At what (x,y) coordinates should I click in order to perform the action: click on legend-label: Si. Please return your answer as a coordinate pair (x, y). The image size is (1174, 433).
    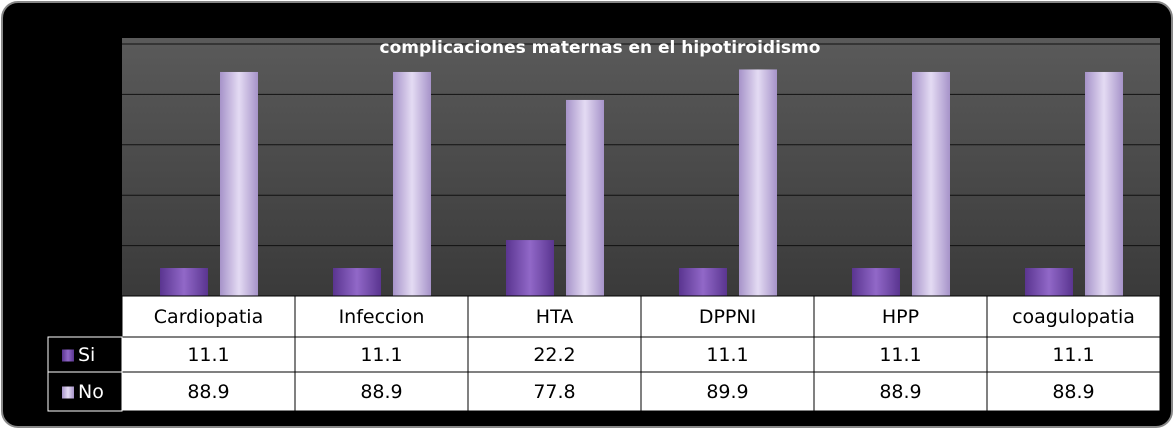
    Looking at the image, I should click on (86, 355).